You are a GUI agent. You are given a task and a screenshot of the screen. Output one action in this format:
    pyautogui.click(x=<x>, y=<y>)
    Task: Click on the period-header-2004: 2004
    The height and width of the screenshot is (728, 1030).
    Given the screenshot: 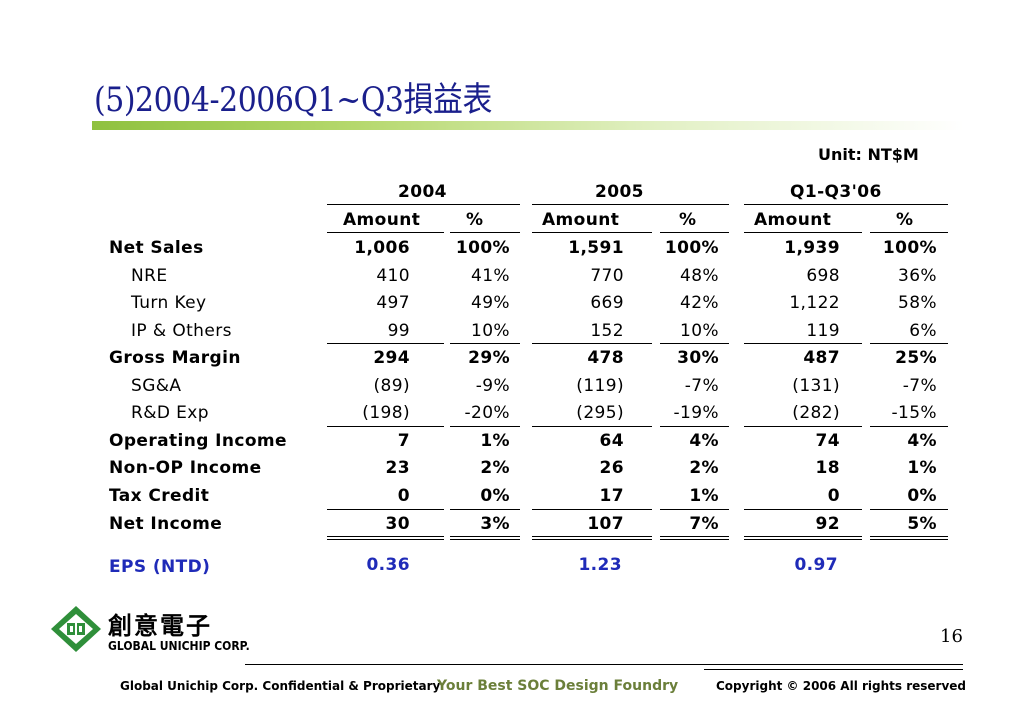 What is the action you would take?
    pyautogui.click(x=422, y=192)
    